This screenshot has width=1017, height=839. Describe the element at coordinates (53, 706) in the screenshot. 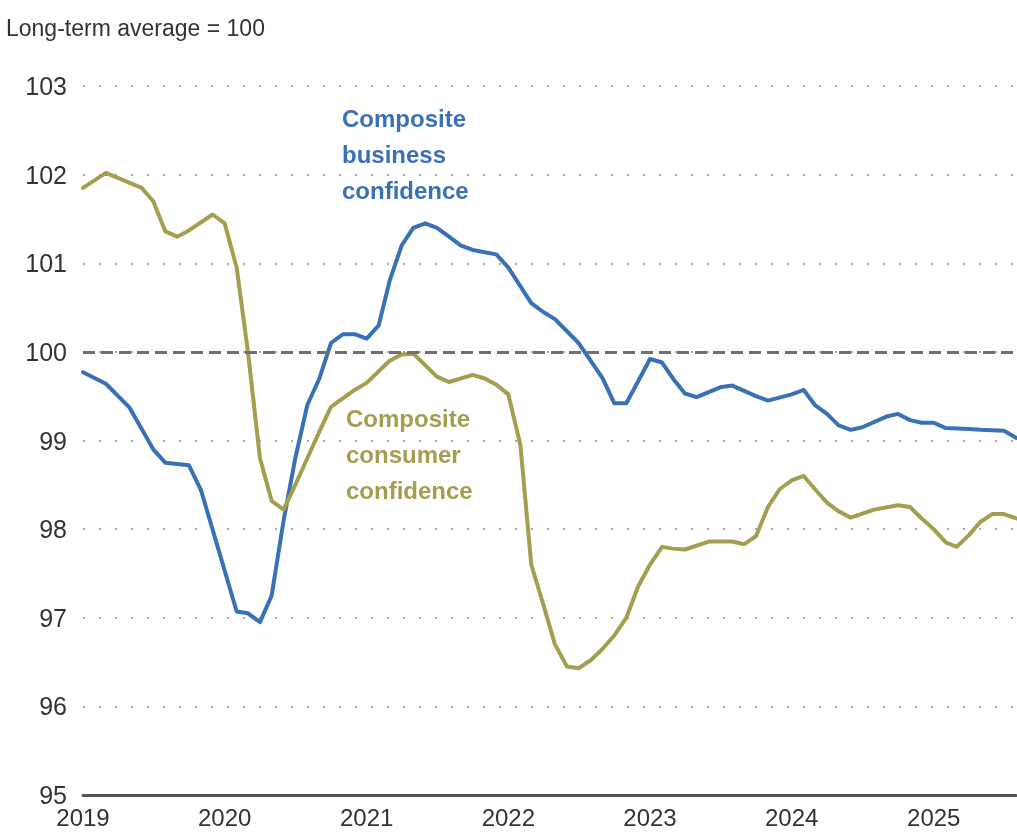

I see `y-tick-label: 96` at that location.